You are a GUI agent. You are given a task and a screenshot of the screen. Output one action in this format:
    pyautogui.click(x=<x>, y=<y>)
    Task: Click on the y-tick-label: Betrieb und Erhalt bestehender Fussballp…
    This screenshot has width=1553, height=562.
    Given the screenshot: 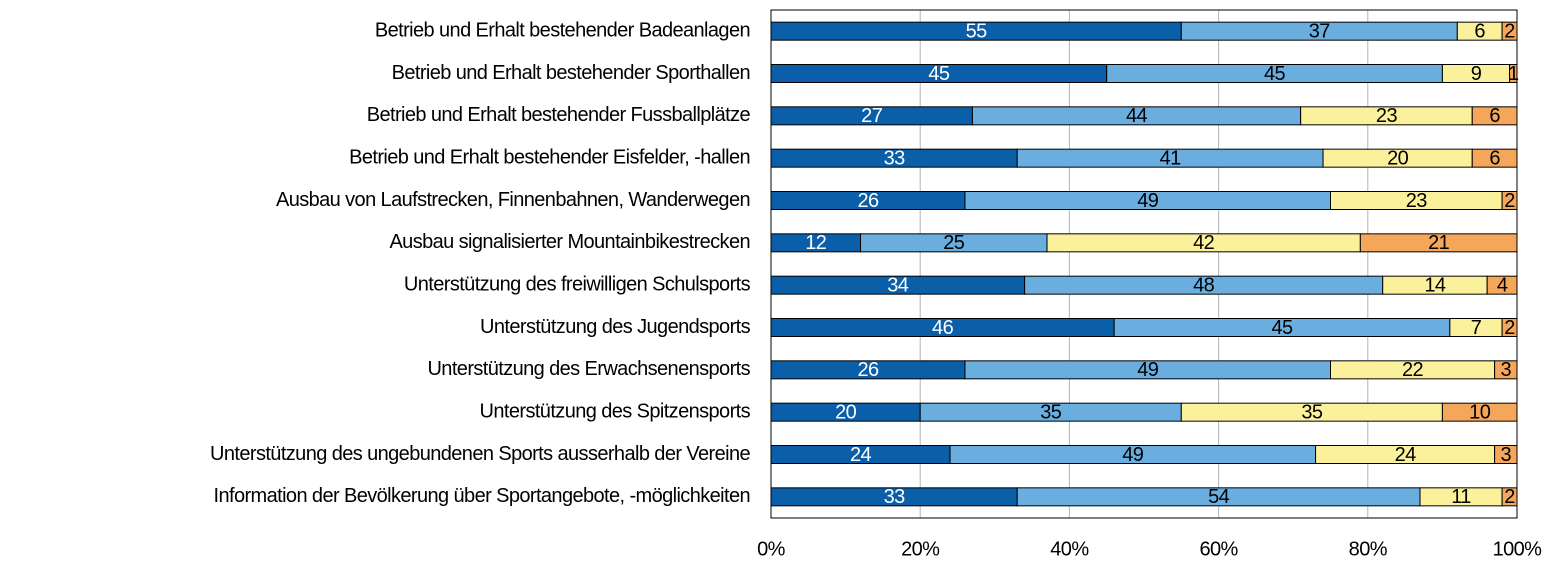 What is the action you would take?
    pyautogui.click(x=559, y=115)
    